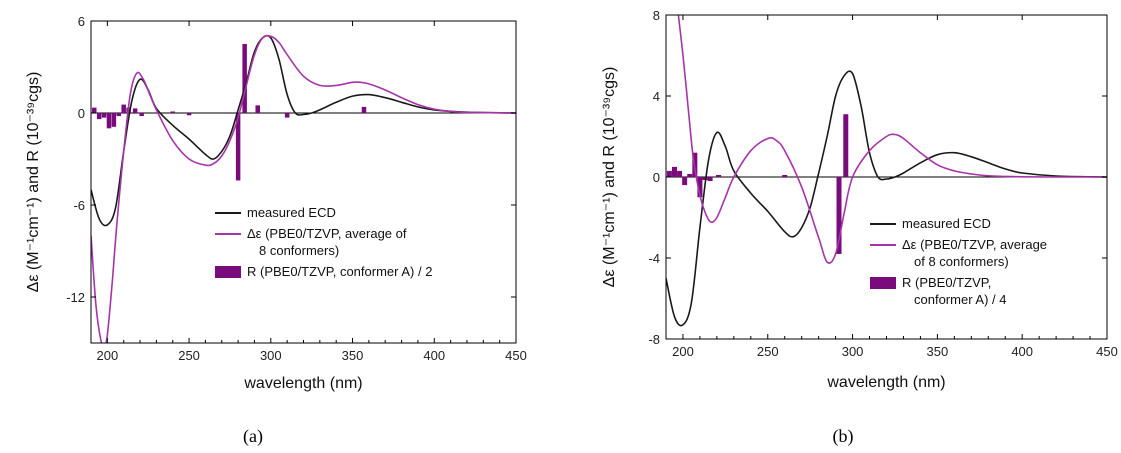 The image size is (1121, 453). Describe the element at coordinates (654, 339) in the screenshot. I see `y-tick-label: -8` at that location.